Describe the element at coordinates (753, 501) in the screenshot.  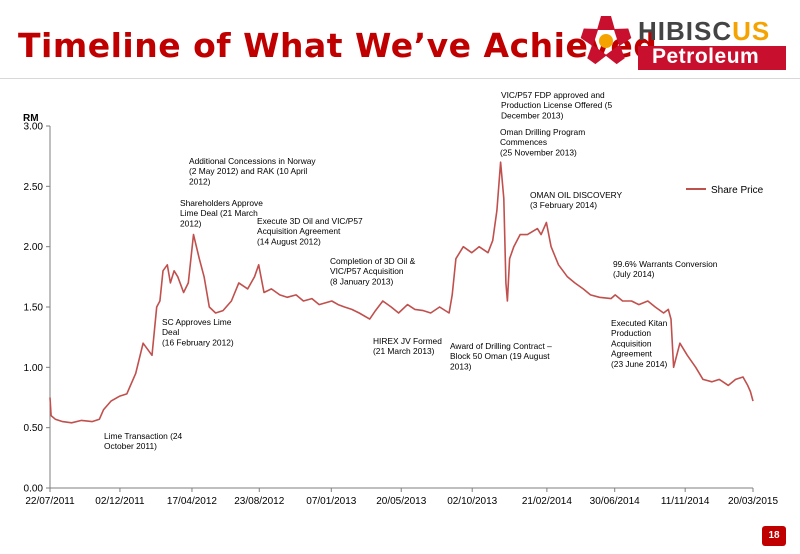
I see `x-tick-label: 20/03/2015` at that location.